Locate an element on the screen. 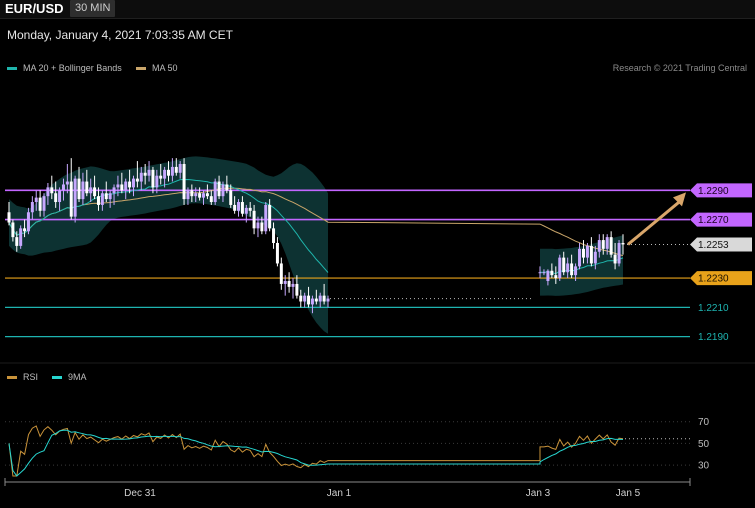 The height and width of the screenshot is (508, 755). rsi-ma-swatch is located at coordinates (57, 378).